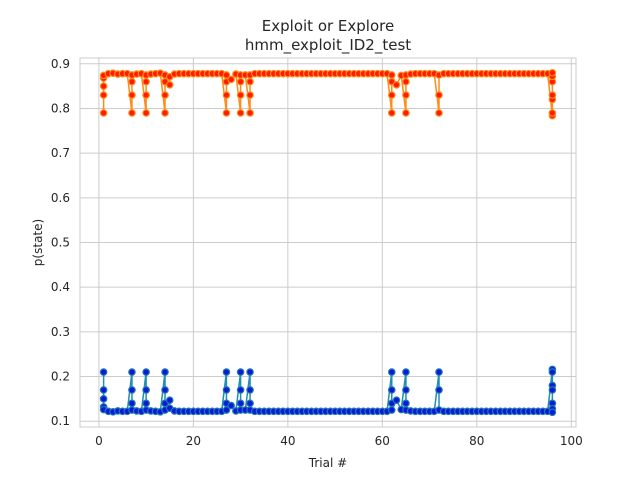 The width and height of the screenshot is (640, 480). What do you see at coordinates (60, 421) in the screenshot?
I see `y-tick-label: 0.1` at bounding box center [60, 421].